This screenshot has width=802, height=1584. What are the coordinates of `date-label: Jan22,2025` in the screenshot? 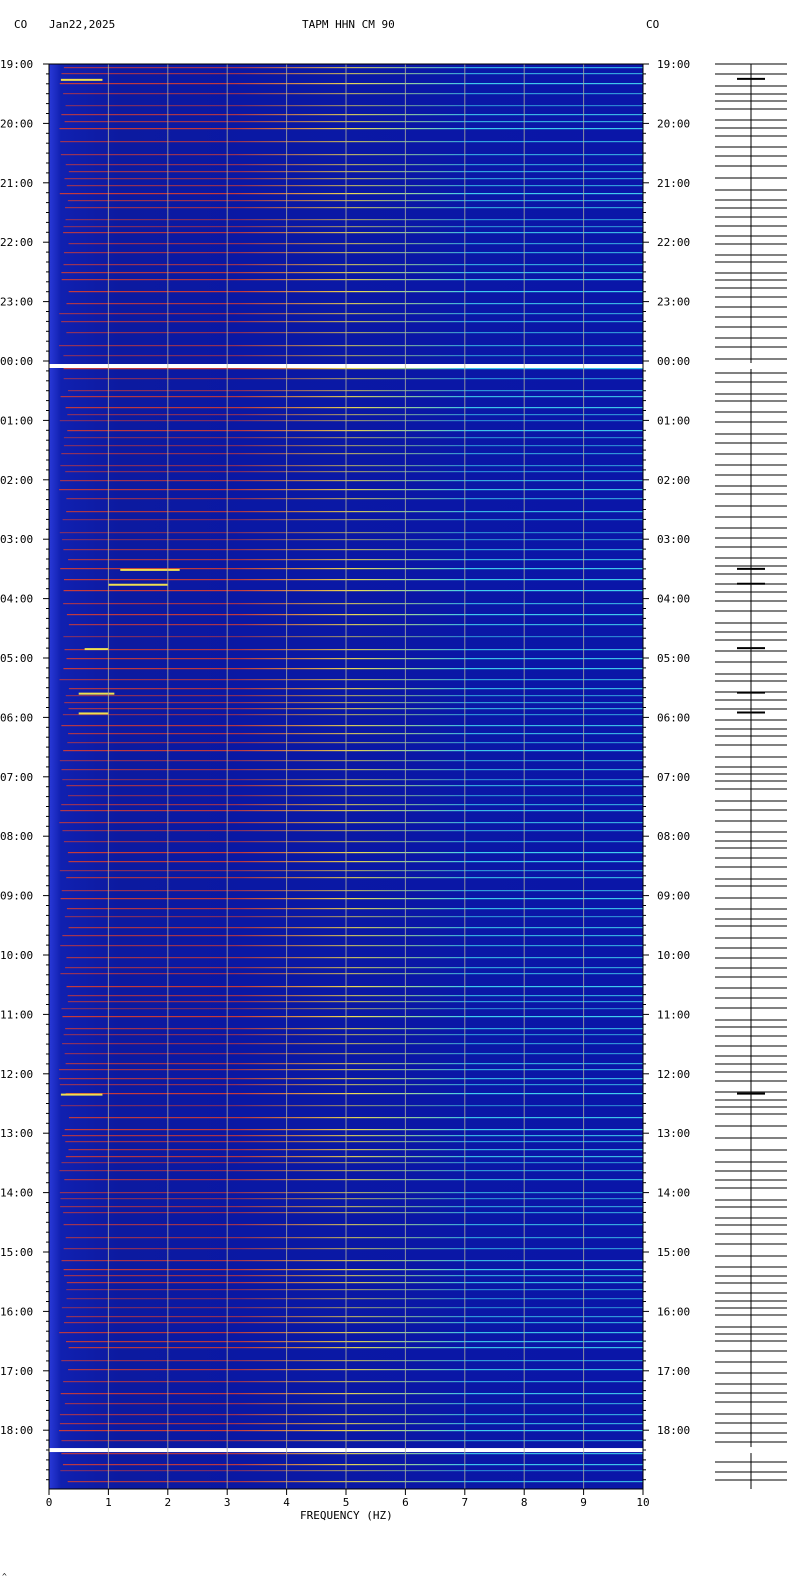 It's located at (82, 24).